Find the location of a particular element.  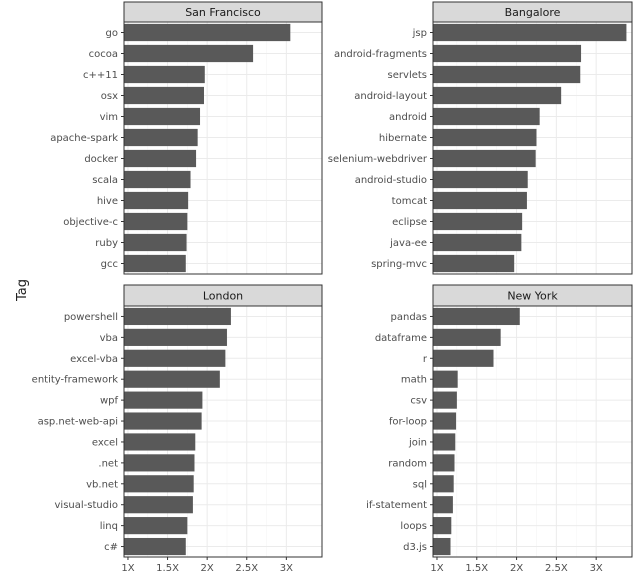

category-label: hibernate is located at coordinates (403, 138).